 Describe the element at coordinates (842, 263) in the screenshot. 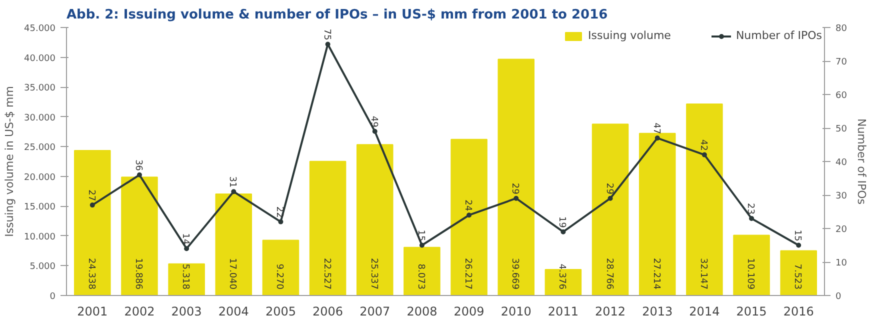

I see `y2-tick-label: 10` at that location.